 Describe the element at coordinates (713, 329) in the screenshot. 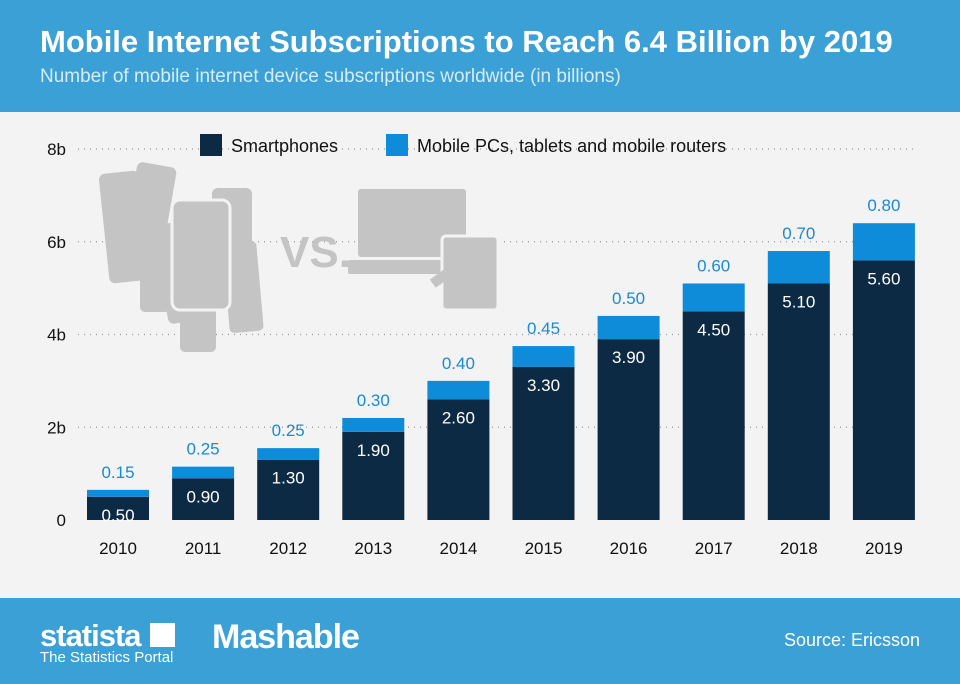

I see `data-label-smartphones: 4.50` at that location.